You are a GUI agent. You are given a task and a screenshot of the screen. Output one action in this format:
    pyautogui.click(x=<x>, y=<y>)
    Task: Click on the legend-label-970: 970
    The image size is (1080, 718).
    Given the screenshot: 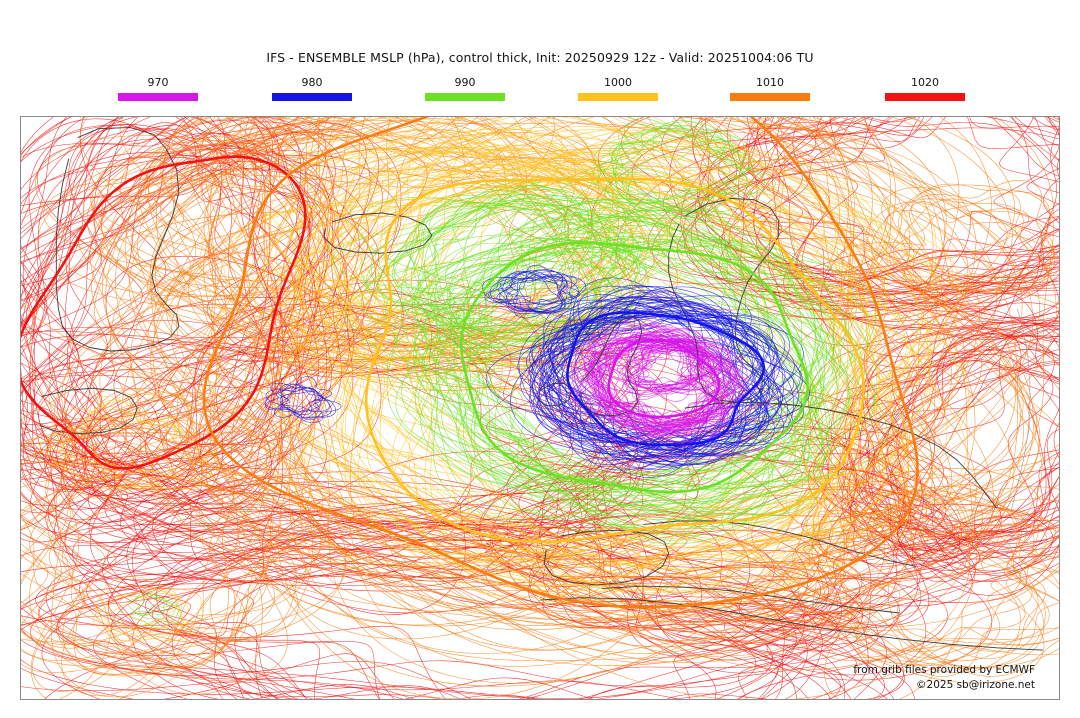 What is the action you would take?
    pyautogui.click(x=158, y=82)
    